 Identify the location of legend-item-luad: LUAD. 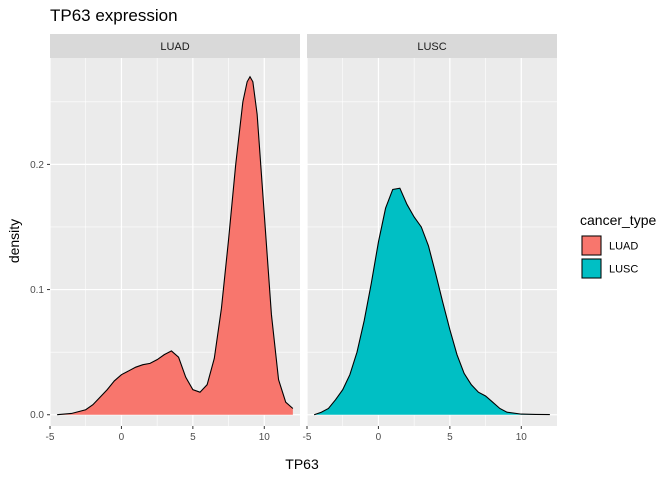
(609, 245).